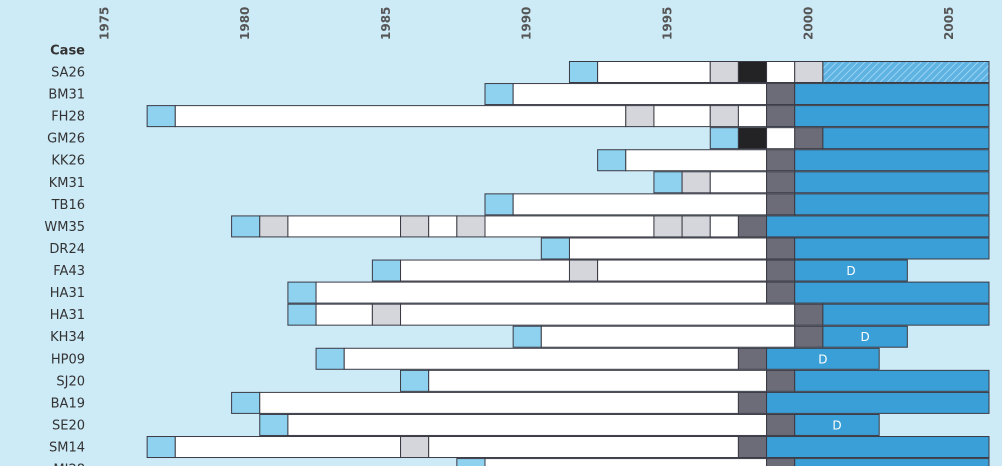  What do you see at coordinates (67, 337) in the screenshot?
I see `row-label: KH34` at bounding box center [67, 337].